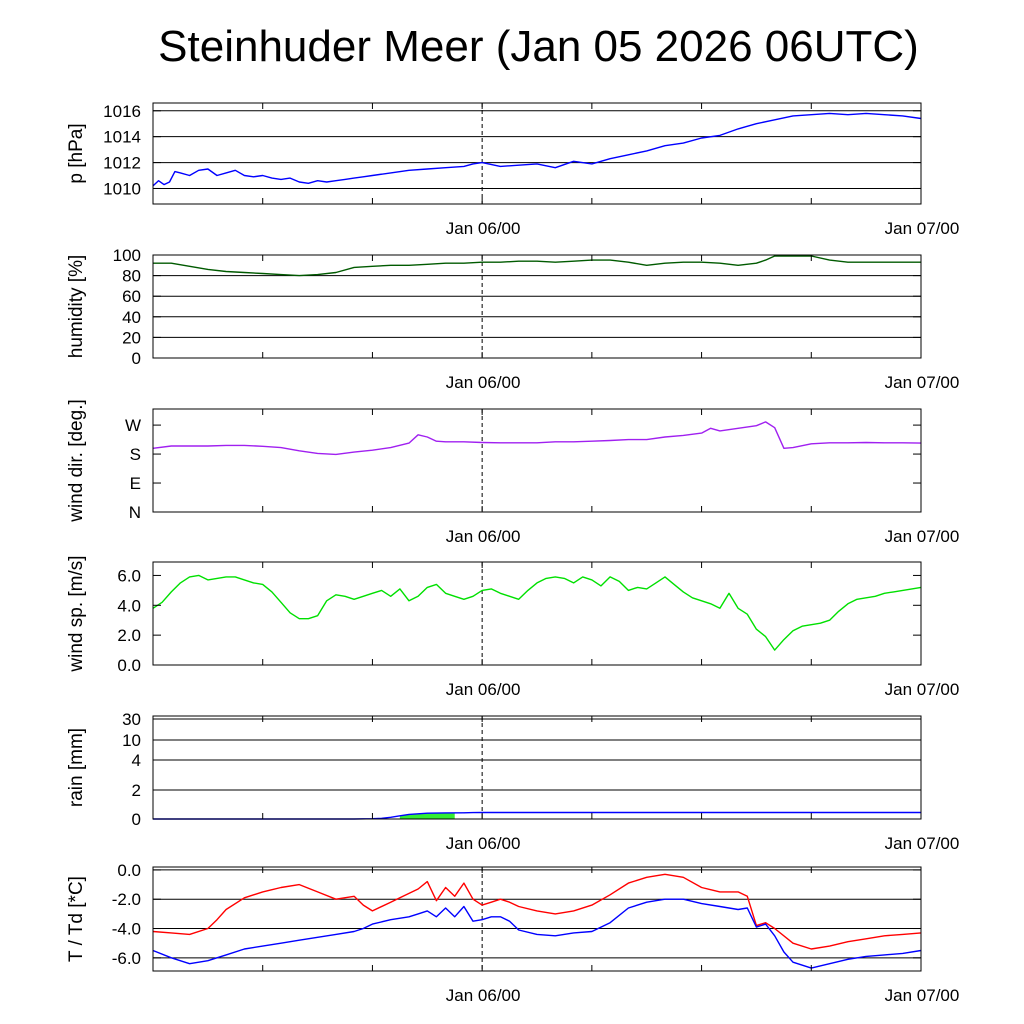  I want to click on y-tick-label: 1014, so click(122, 137).